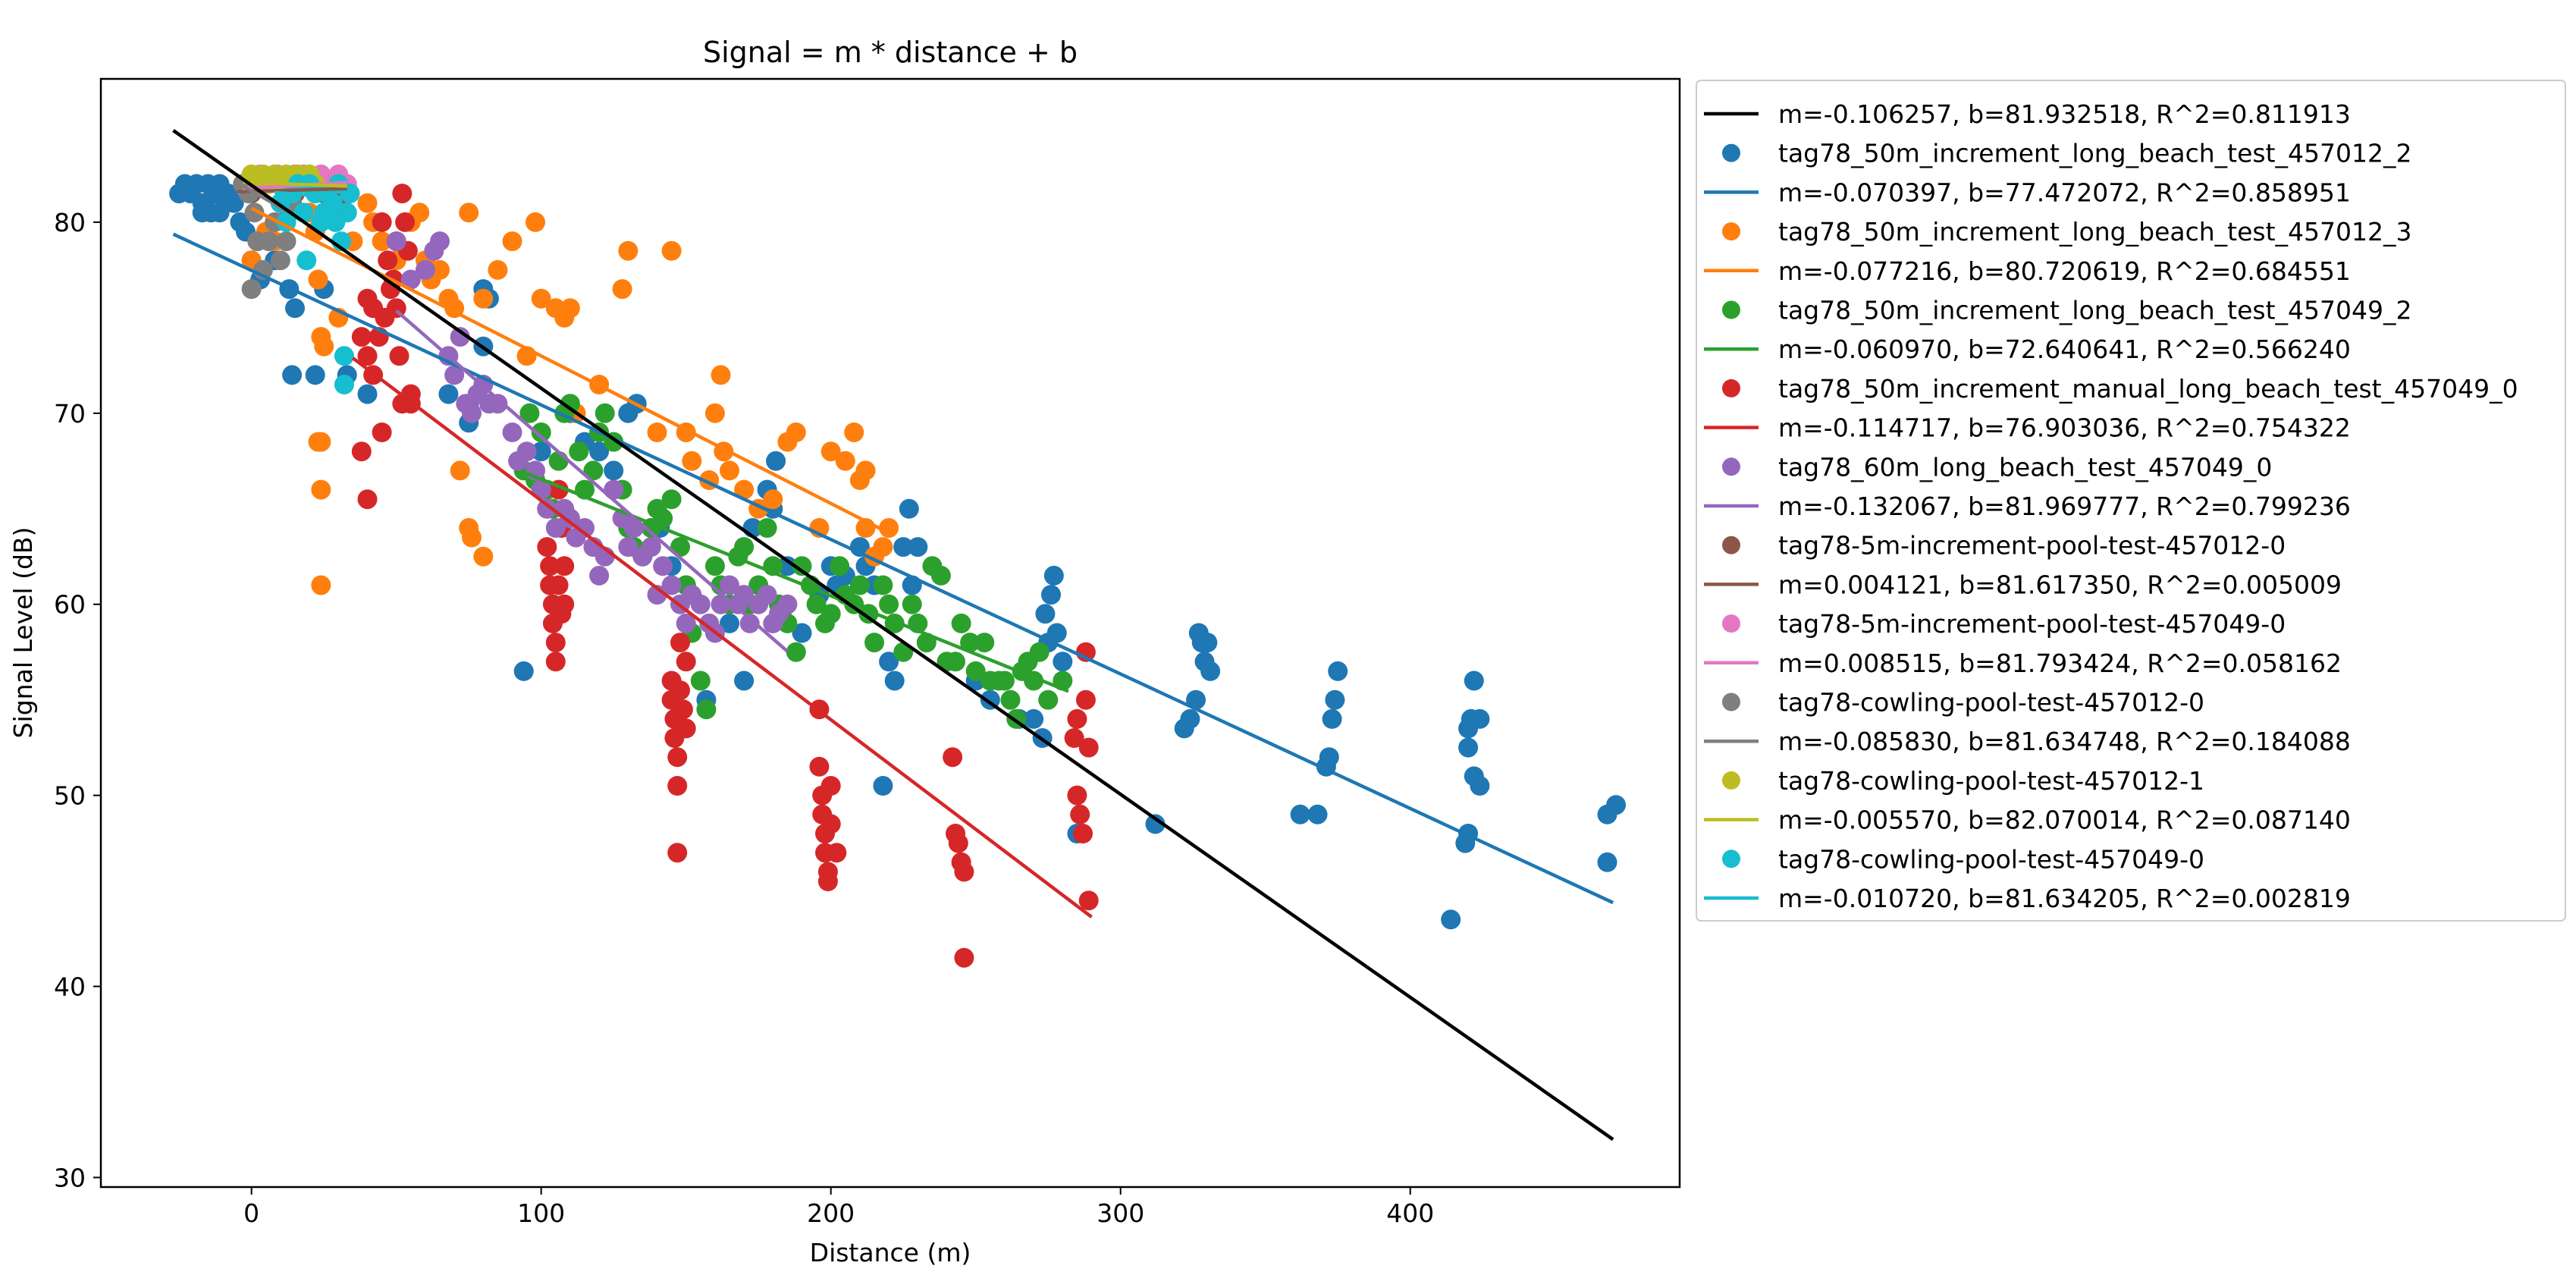  What do you see at coordinates (2025, 467) in the screenshot?
I see `legend-label: tag78_60m_long_beach_test_457049_0` at bounding box center [2025, 467].